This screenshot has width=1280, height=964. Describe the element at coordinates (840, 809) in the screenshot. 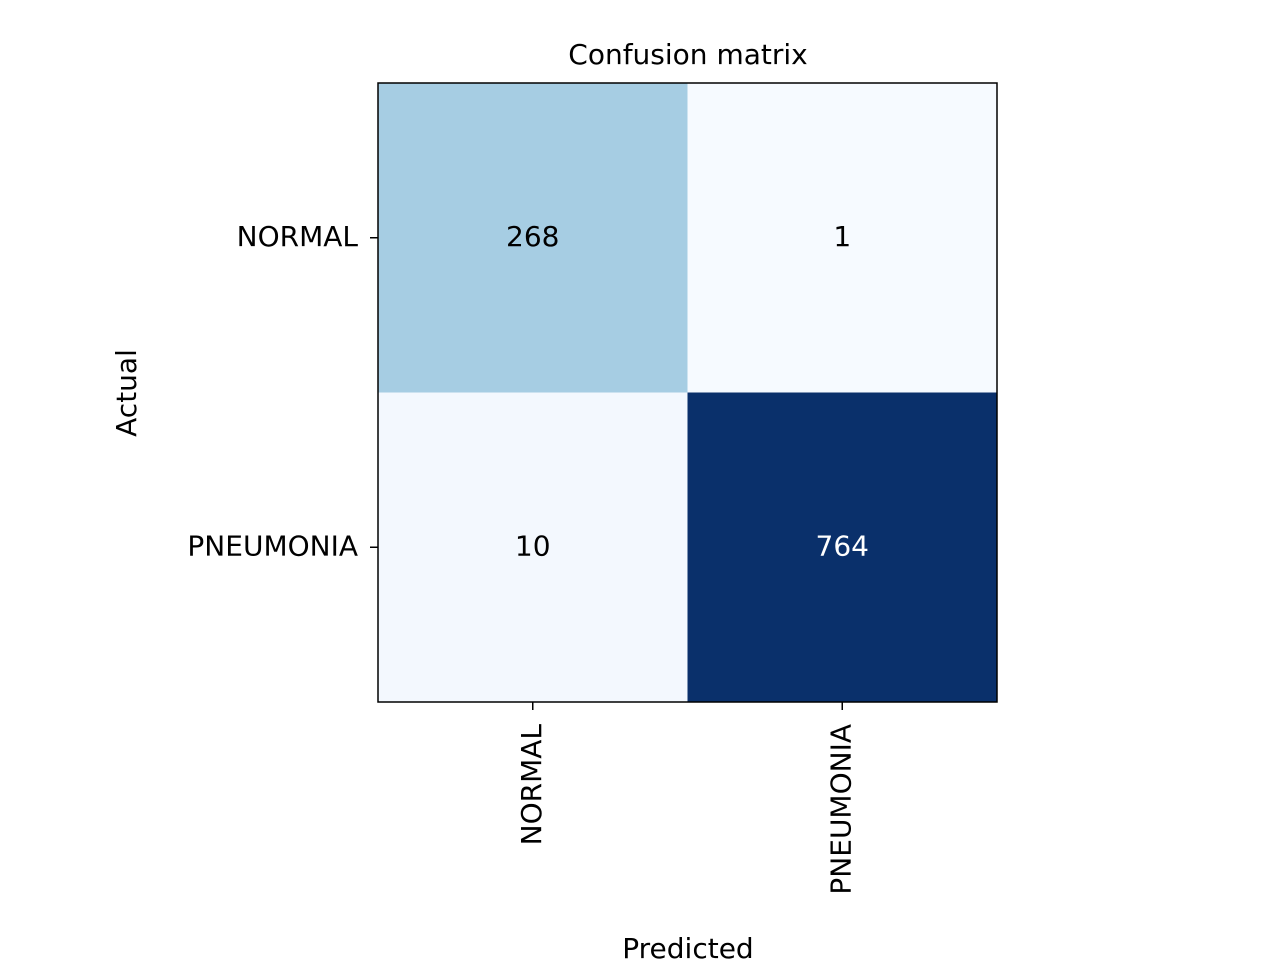

I see `x-tick-label: PNEUMONIA` at that location.